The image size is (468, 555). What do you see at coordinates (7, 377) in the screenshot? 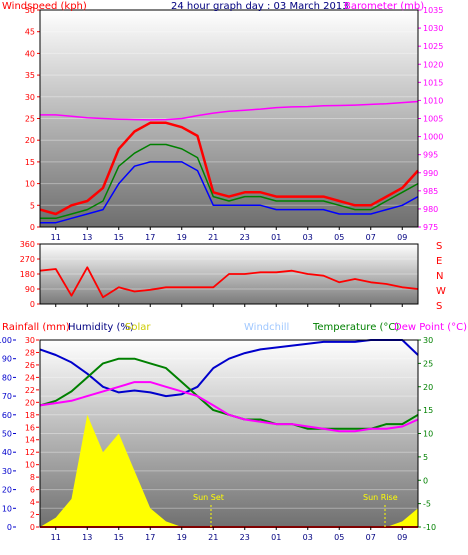
I see `humidity-axis-tick-label-8: 80` at bounding box center [7, 377].